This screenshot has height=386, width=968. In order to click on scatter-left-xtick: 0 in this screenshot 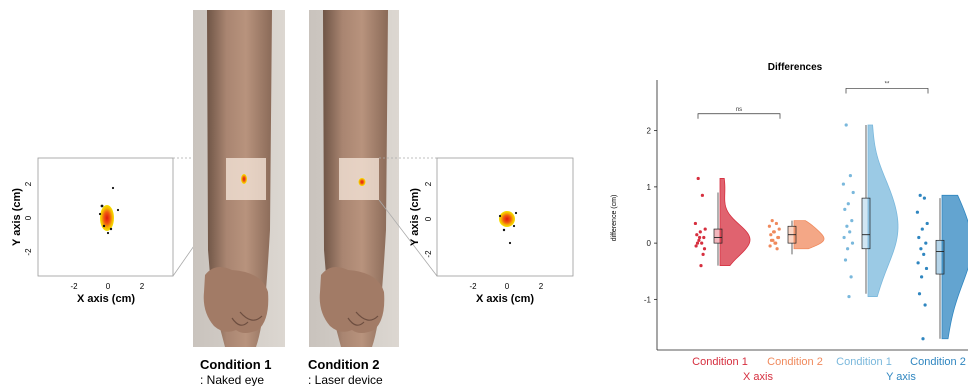, I will do `click(108, 286)`.